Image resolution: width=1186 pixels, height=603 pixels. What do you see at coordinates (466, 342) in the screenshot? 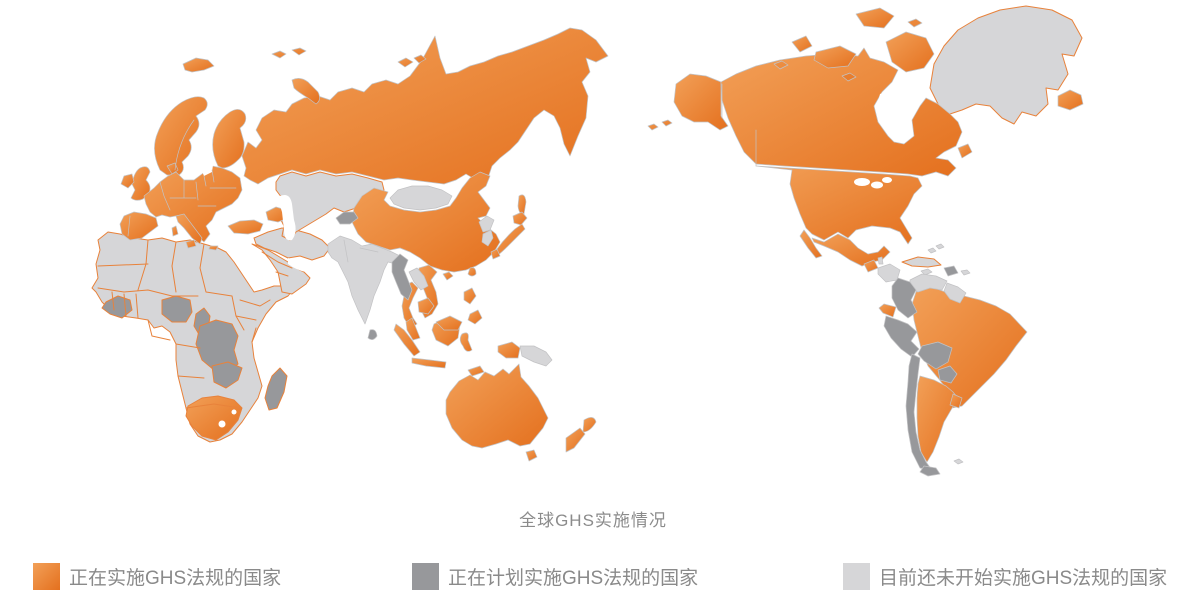
I see `island-sulawesi` at bounding box center [466, 342].